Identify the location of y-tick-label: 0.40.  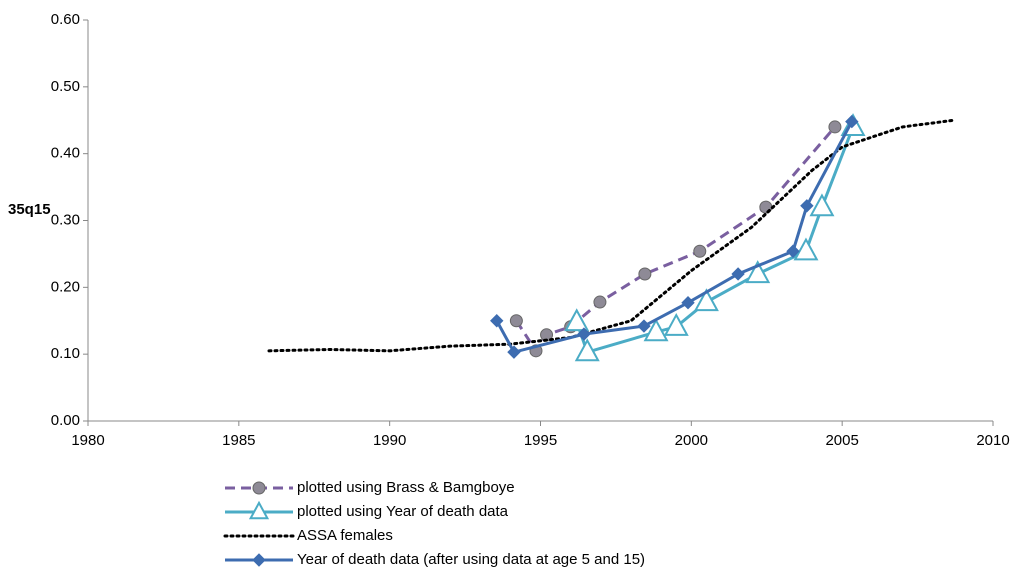
(65, 153).